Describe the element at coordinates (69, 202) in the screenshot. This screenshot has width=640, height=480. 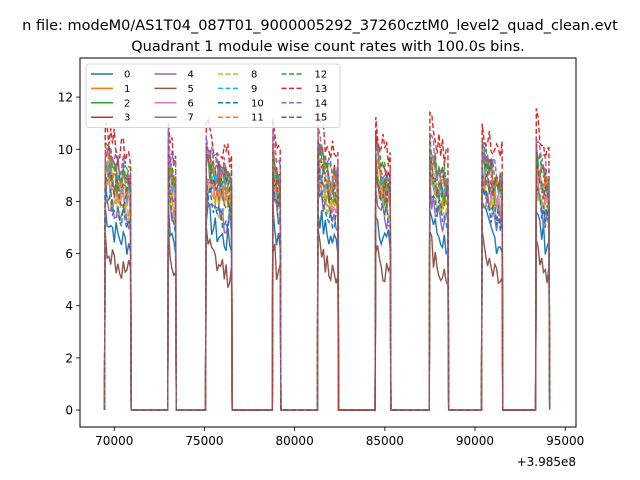
I see `y-tick-label: 8` at that location.